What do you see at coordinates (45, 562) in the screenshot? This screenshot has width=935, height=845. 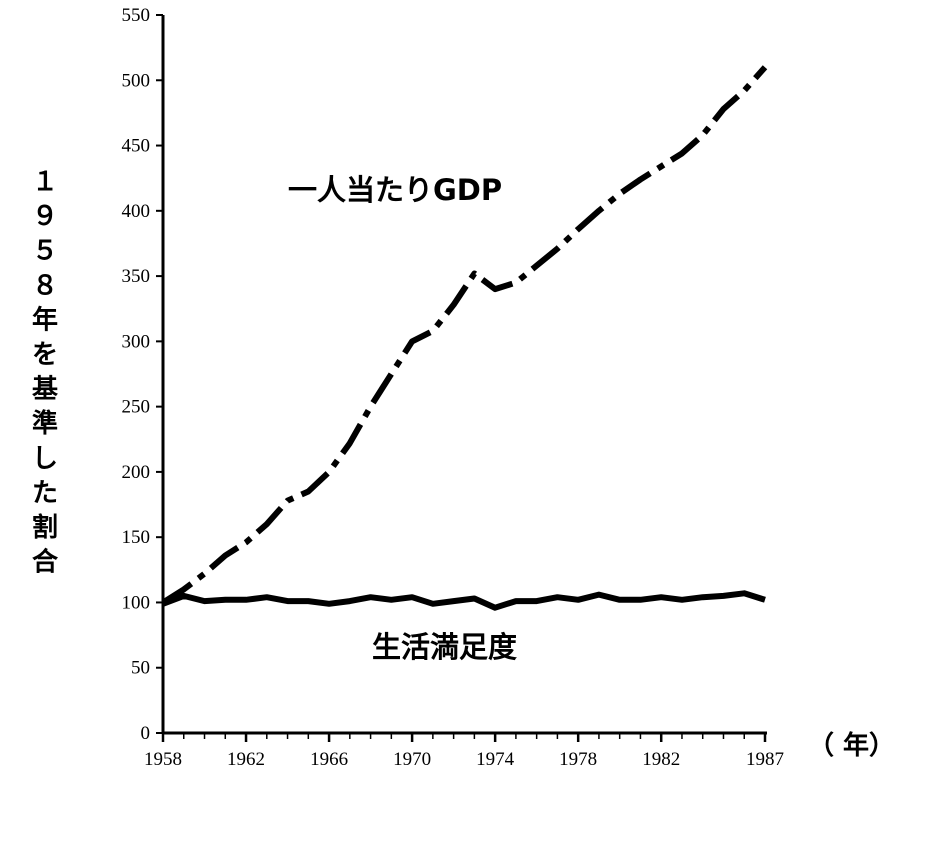 I see `y-axis-label-char: 合` at bounding box center [45, 562].